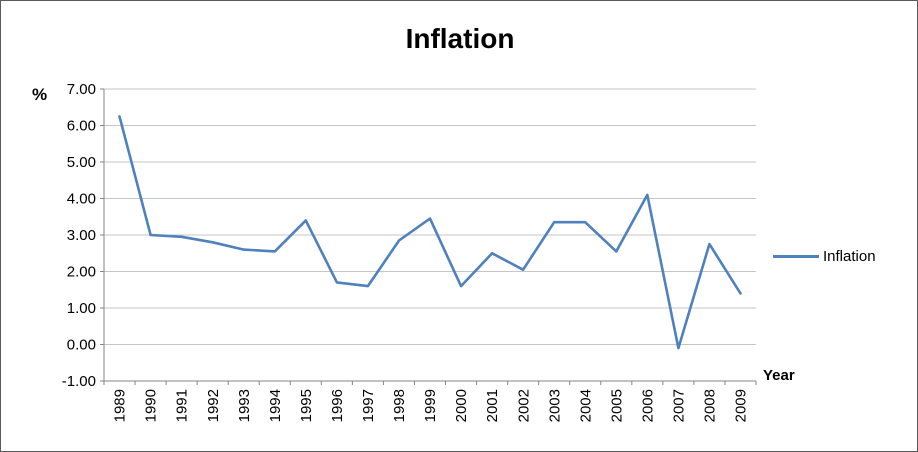 Image resolution: width=918 pixels, height=452 pixels. I want to click on x-tick-label: 1996, so click(337, 405).